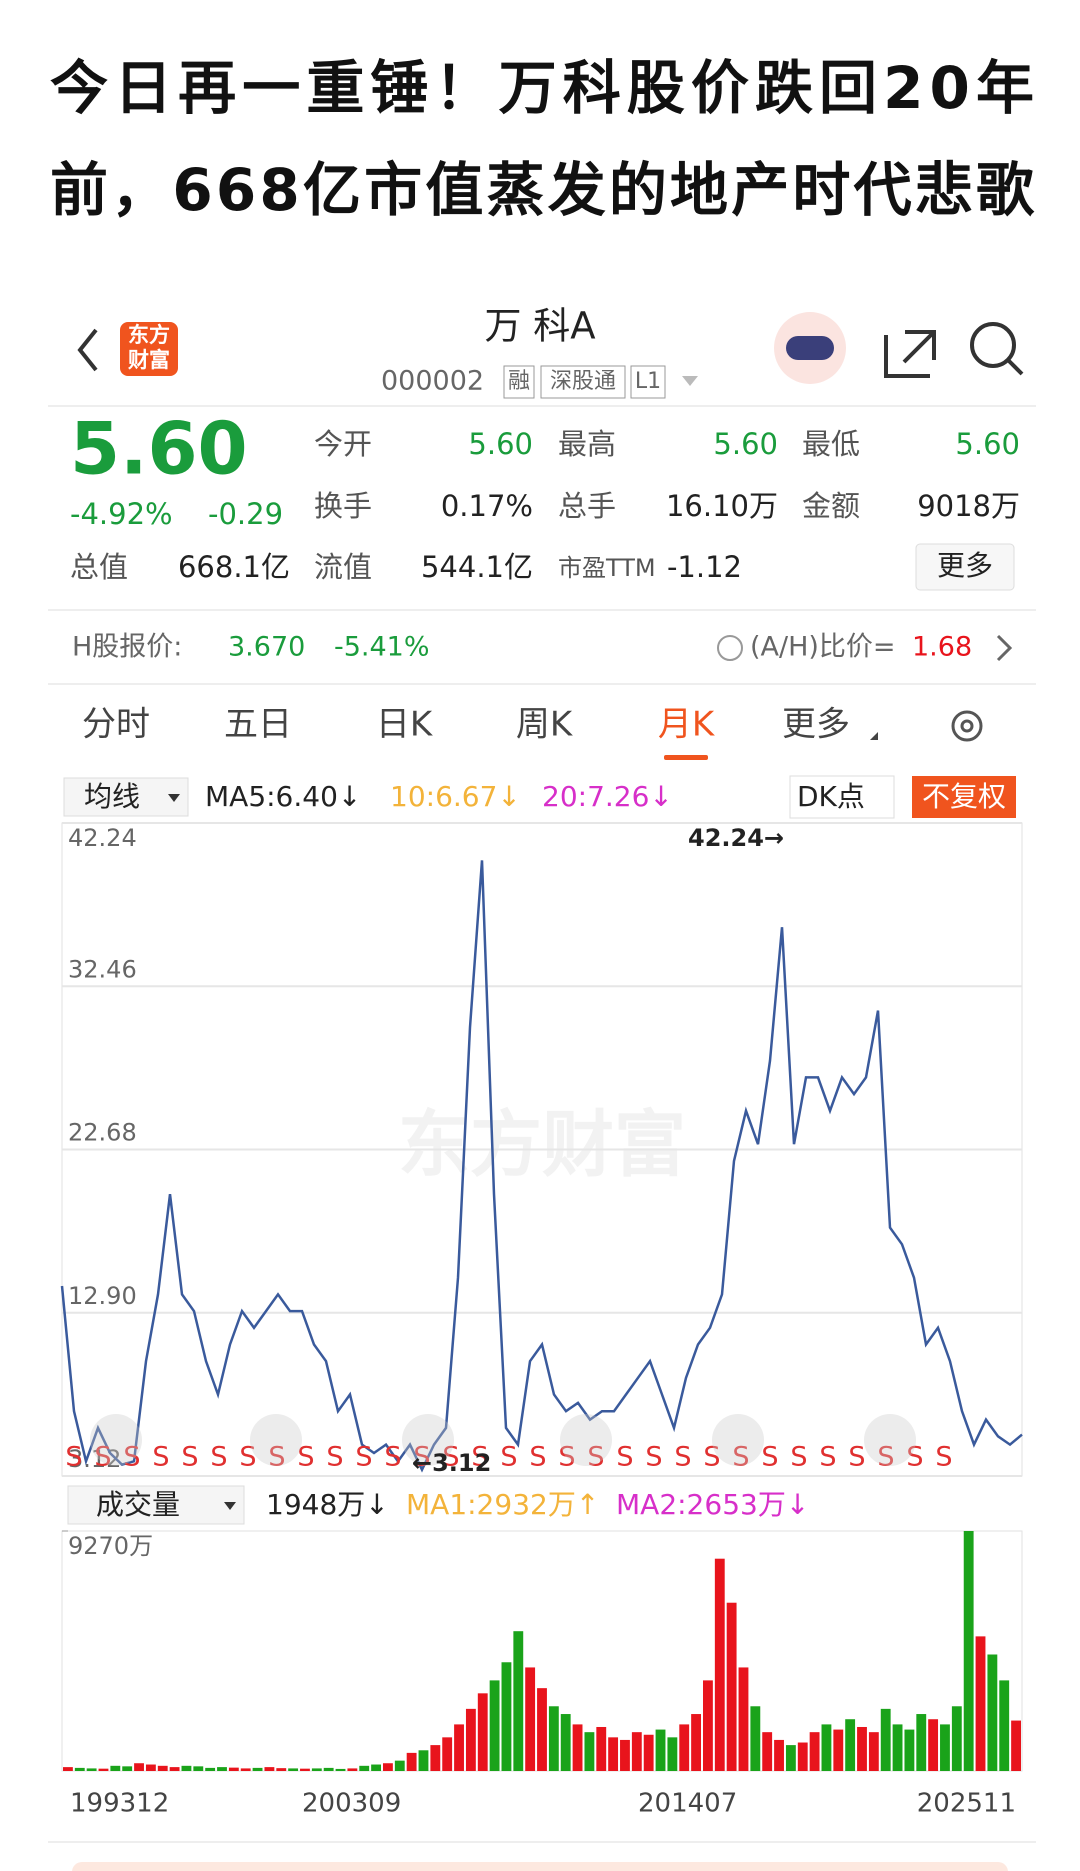 This screenshot has width=1080, height=1871. Describe the element at coordinates (704, 567) in the screenshot. I see `field-value: -1.12` at that location.